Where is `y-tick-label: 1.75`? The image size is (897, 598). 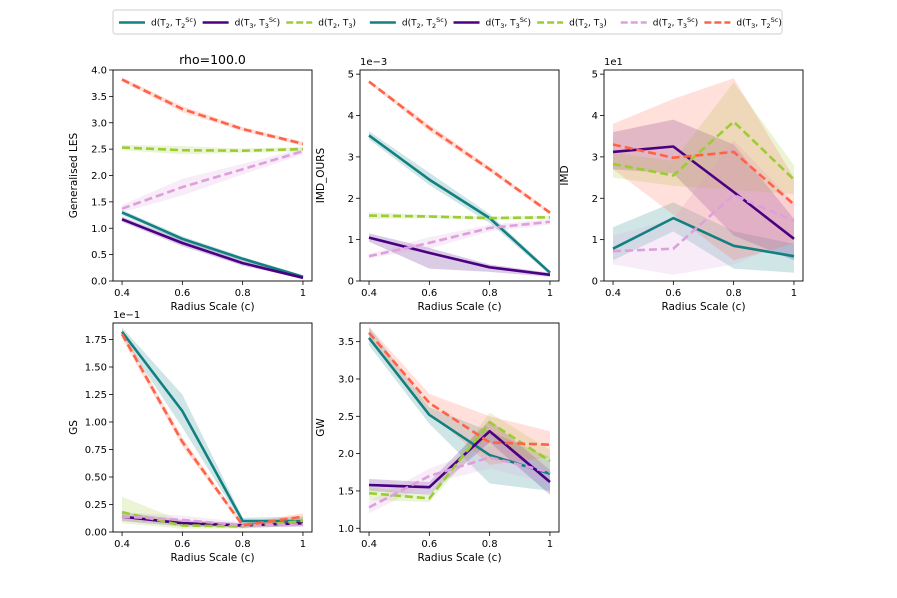
y-tick-label: 1.75 is located at coordinates (96, 340).